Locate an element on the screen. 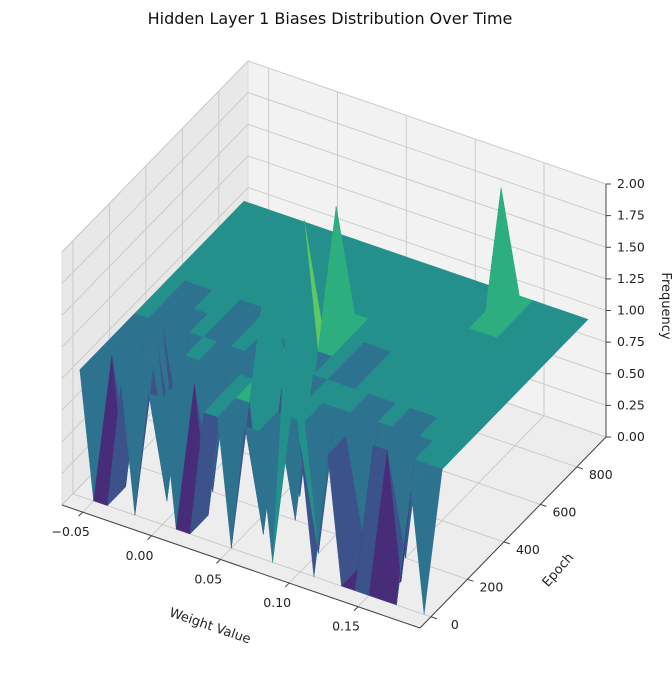 This screenshot has height=682, width=672. z-tick-label: 1.75 is located at coordinates (631, 215).